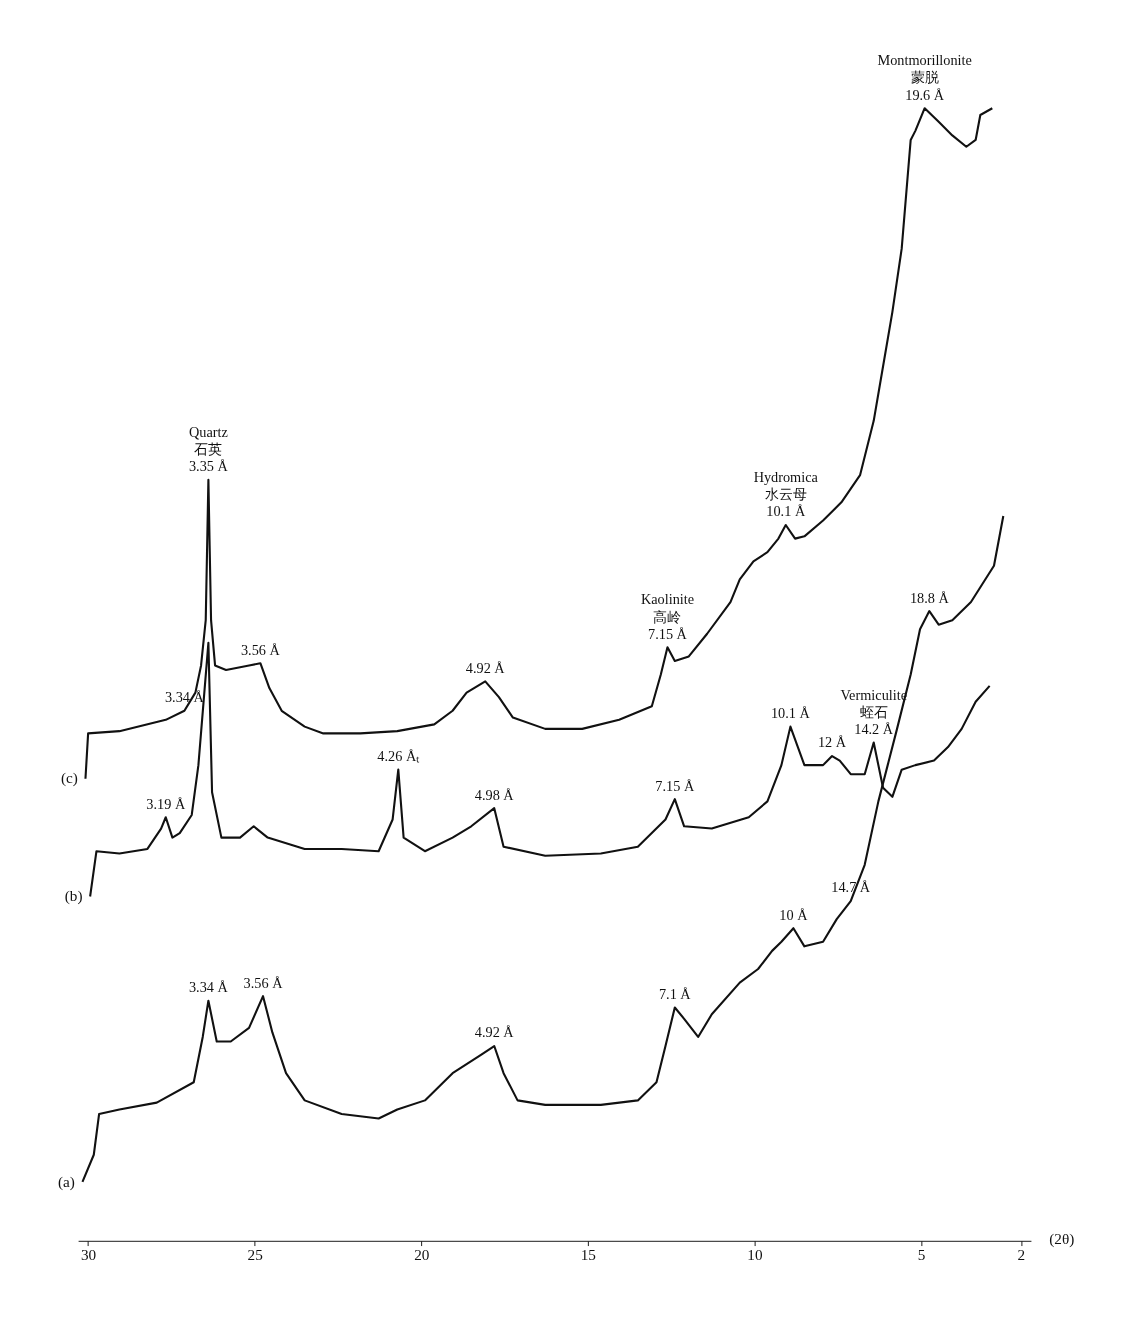 Image resolution: width=1131 pixels, height=1339 pixels. What do you see at coordinates (832, 742) in the screenshot?
I see `annotation: 12 Å` at bounding box center [832, 742].